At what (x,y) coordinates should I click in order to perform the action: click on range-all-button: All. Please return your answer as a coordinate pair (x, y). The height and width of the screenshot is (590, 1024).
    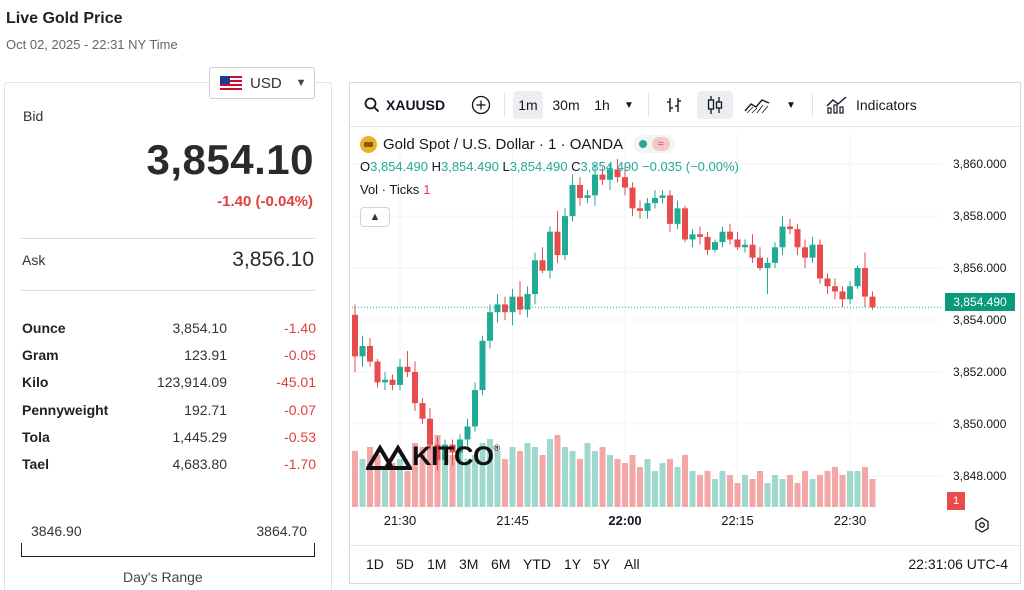
    Looking at the image, I should click on (632, 564).